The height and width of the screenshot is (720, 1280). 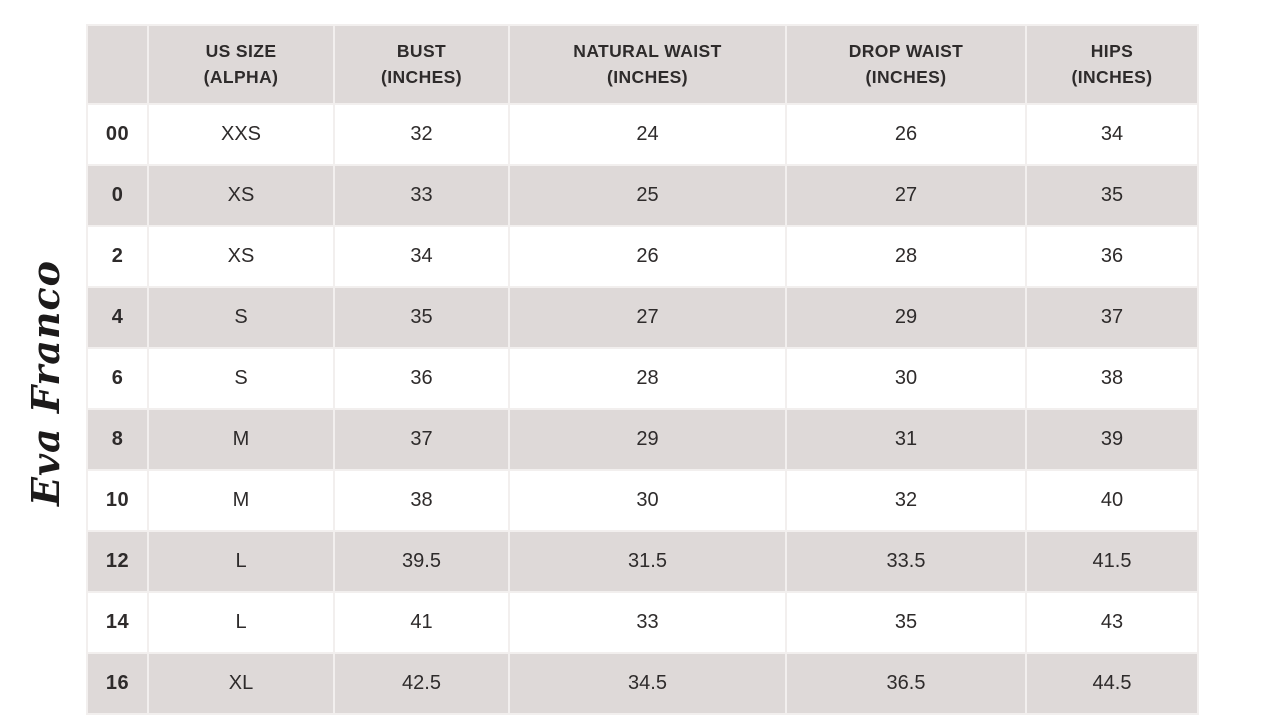 I want to click on table-row-size-6: 6 S 36 28 30 38, so click(x=642, y=378).